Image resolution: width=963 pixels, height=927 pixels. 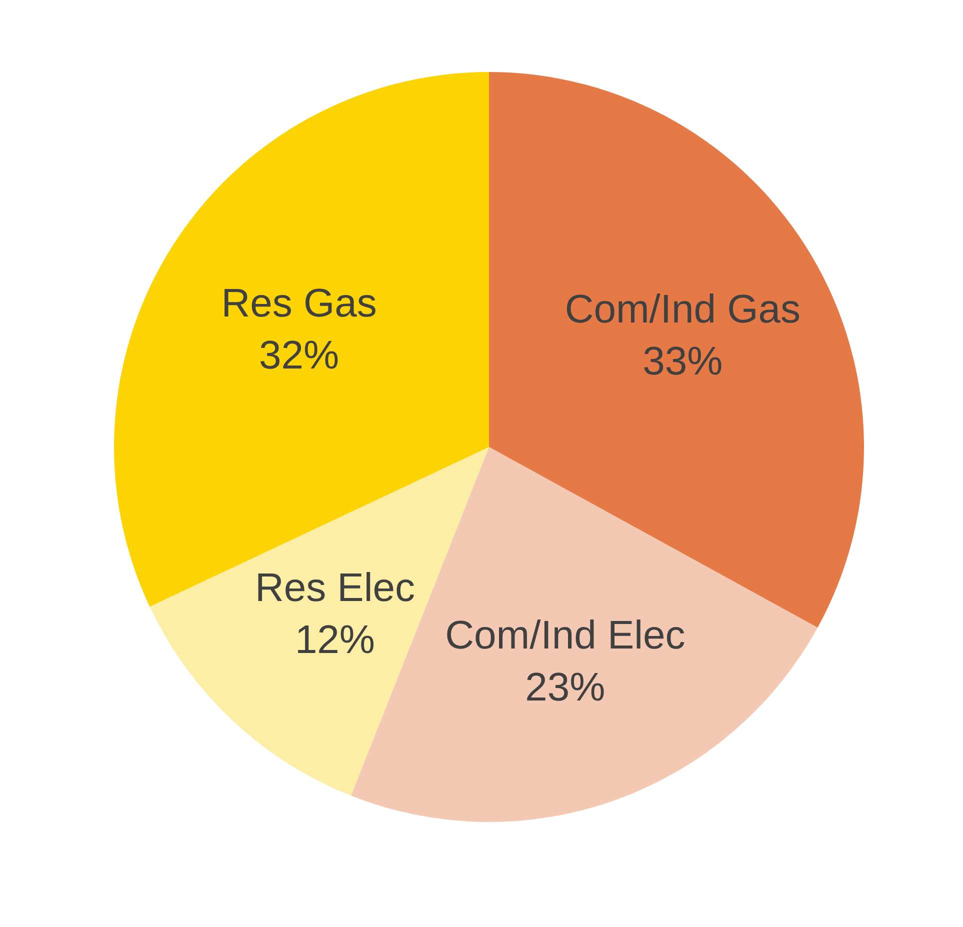 I want to click on data-label: 32%, so click(x=299, y=355).